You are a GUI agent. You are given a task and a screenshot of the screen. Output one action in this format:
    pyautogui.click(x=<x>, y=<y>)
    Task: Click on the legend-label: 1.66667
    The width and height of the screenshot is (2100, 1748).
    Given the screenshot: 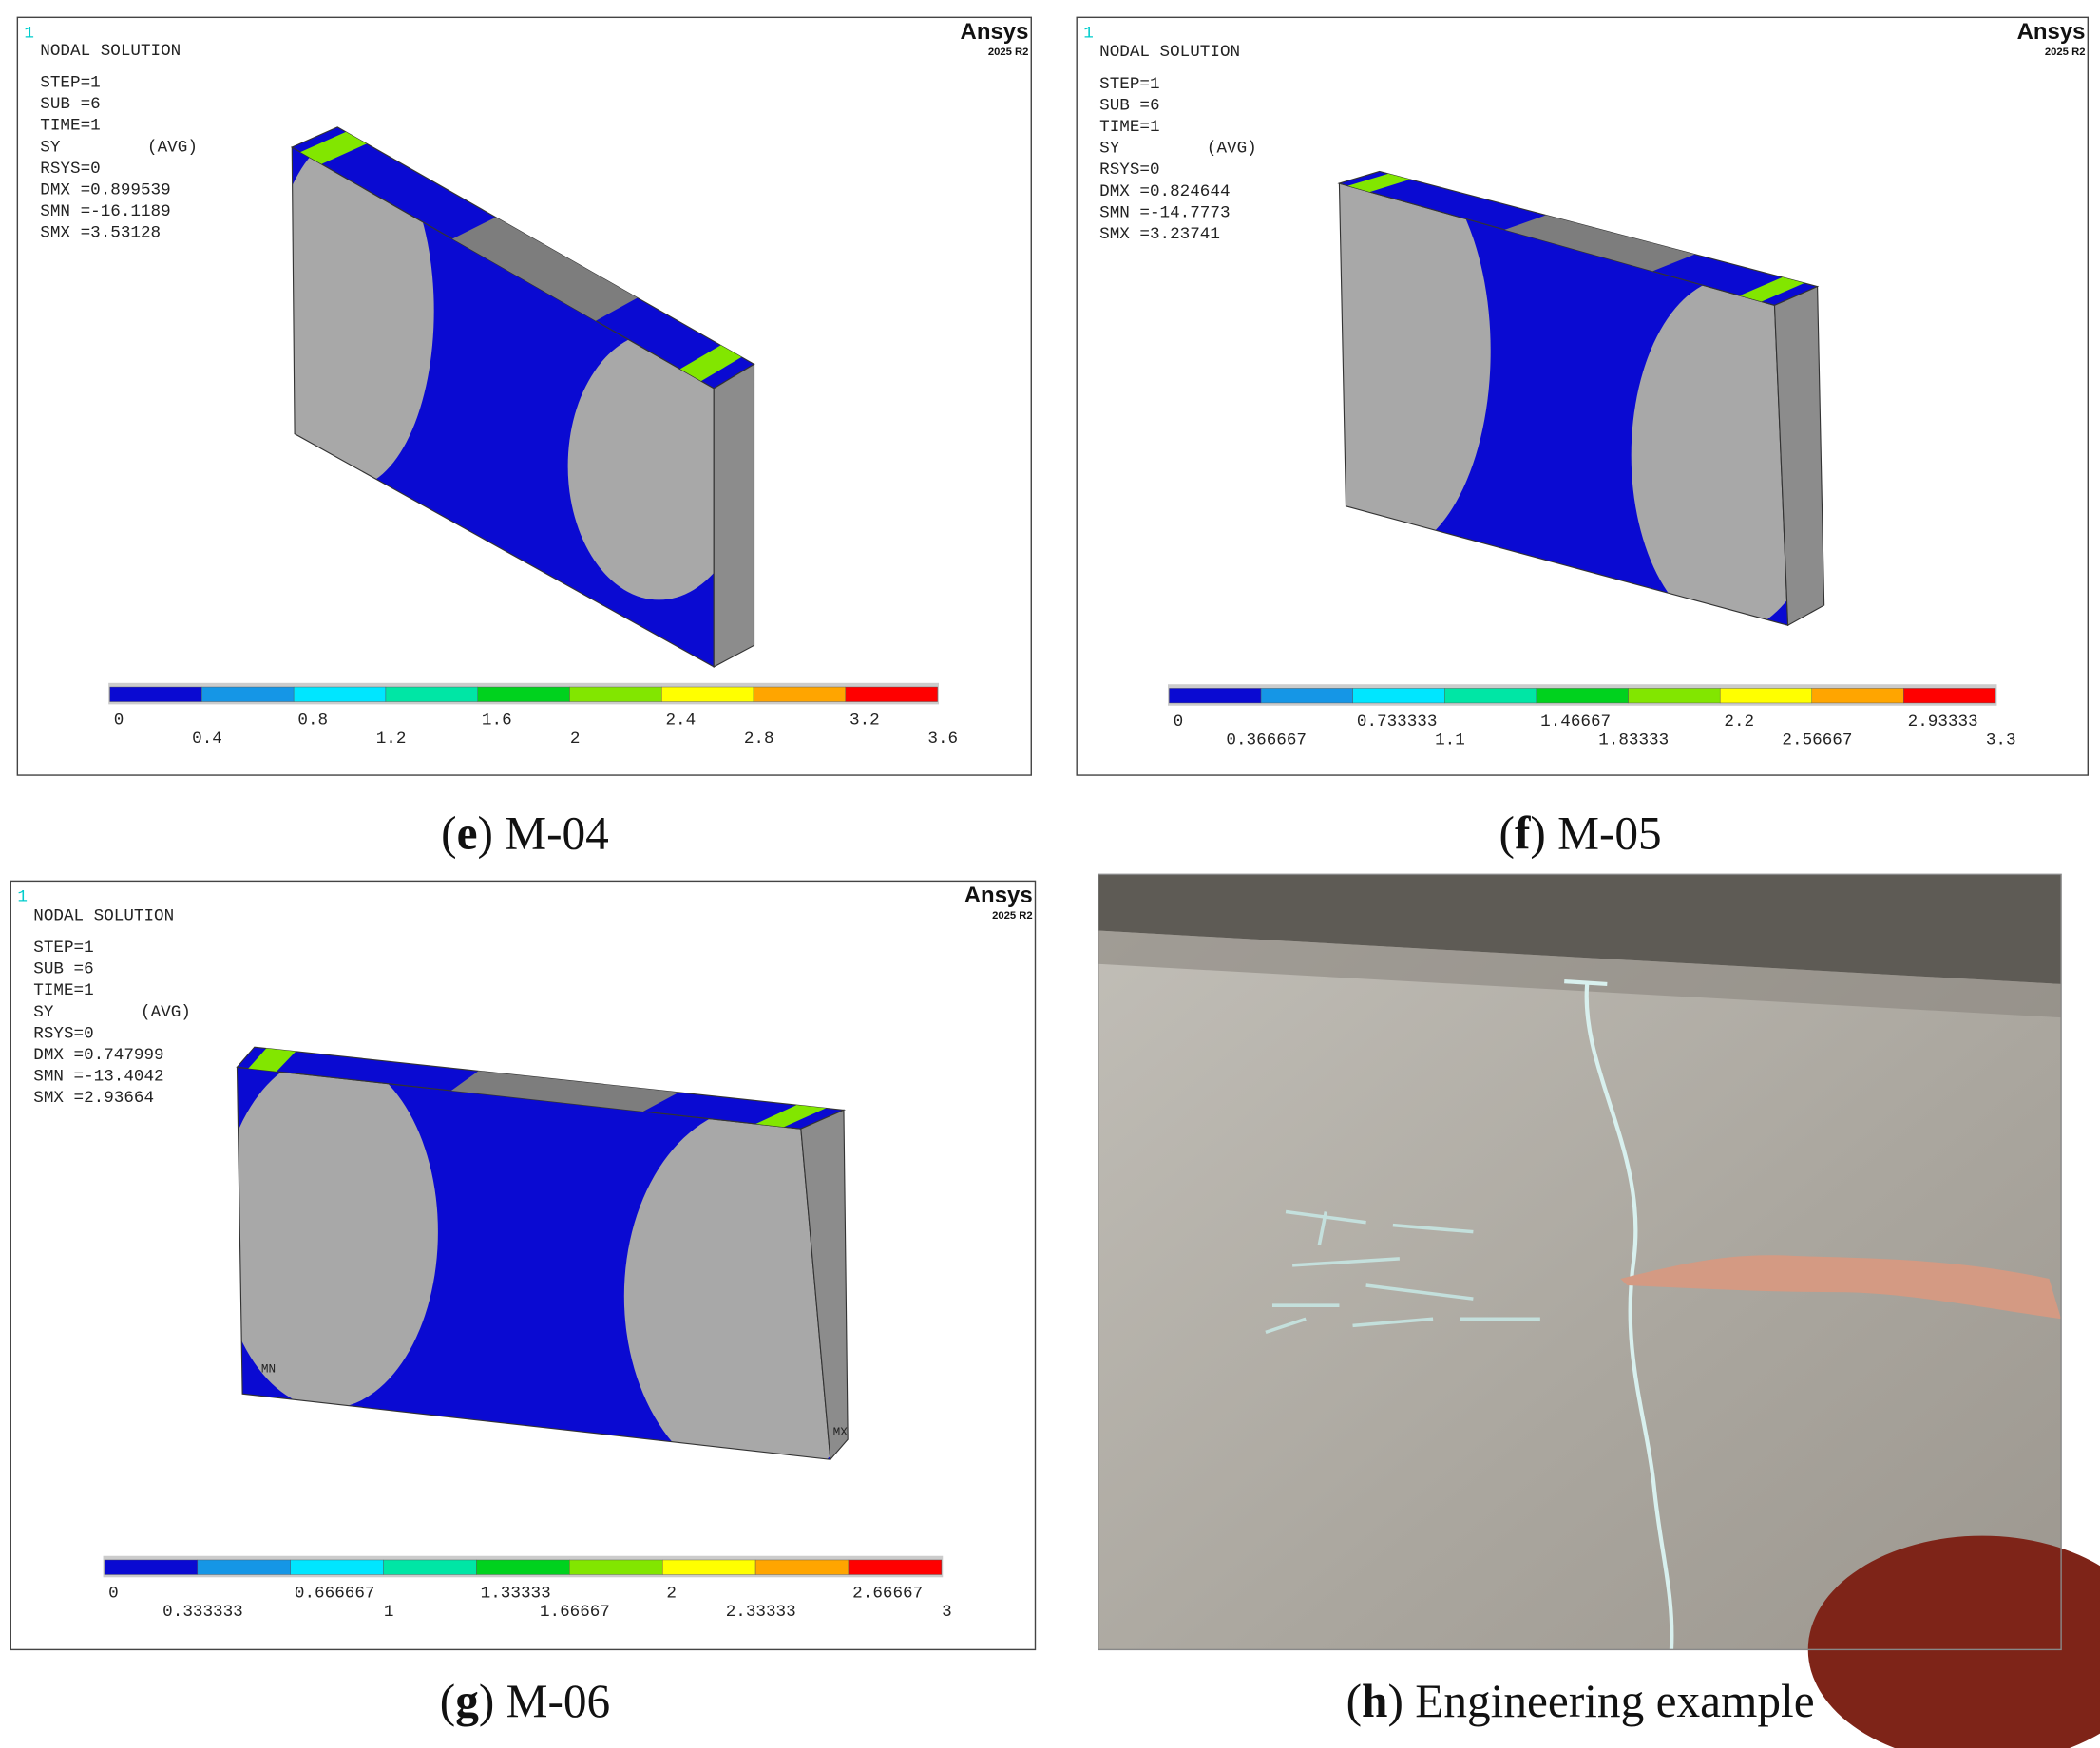 What is the action you would take?
    pyautogui.click(x=575, y=1612)
    